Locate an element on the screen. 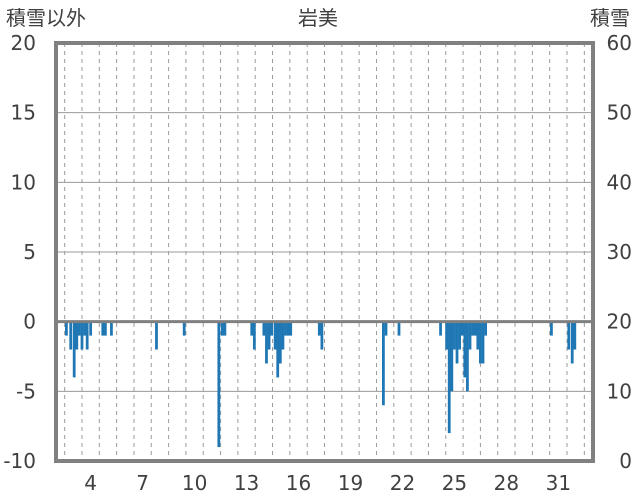  y2-tick-label: 0 is located at coordinates (625, 461).